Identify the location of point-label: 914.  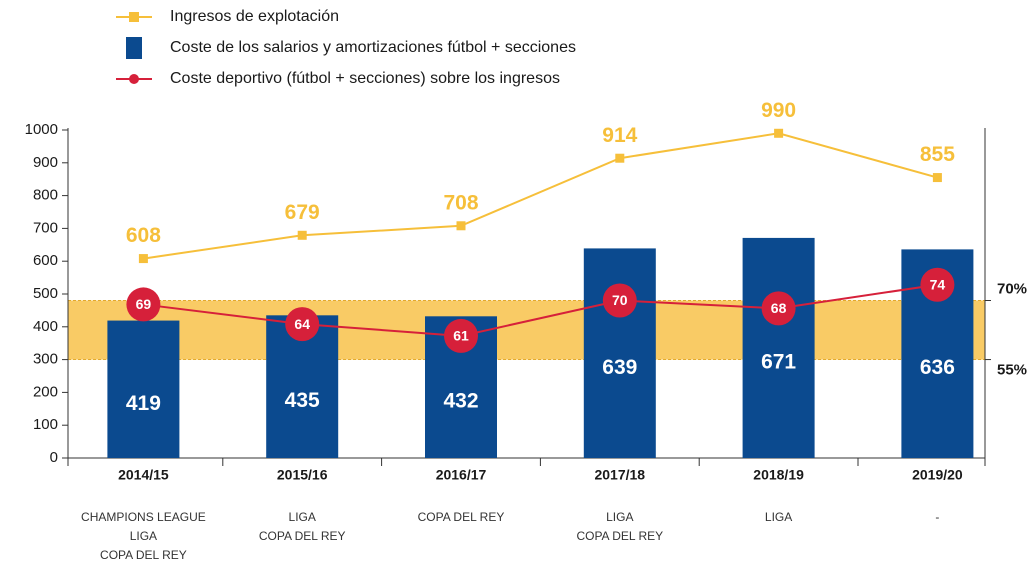
(619, 135).